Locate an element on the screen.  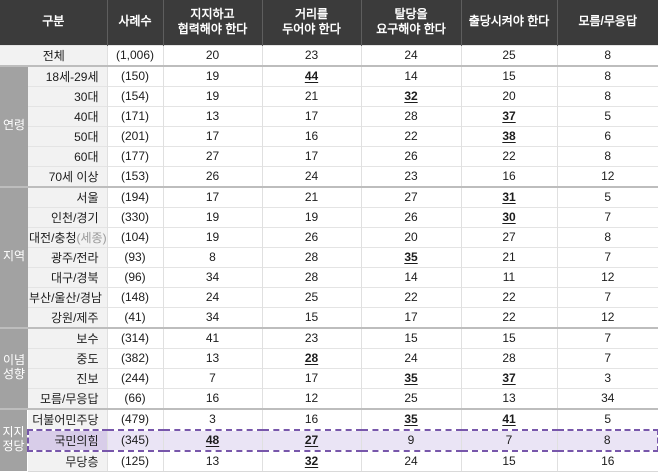
sample-size-cell: (93) is located at coordinates (134, 256).